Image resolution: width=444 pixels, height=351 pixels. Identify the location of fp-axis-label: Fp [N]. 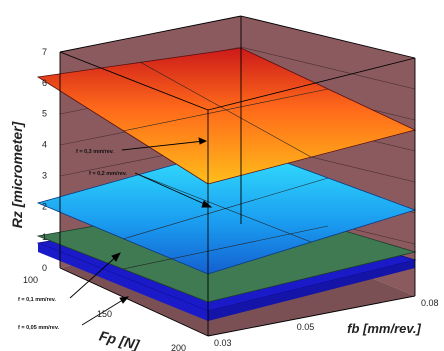
(120, 339).